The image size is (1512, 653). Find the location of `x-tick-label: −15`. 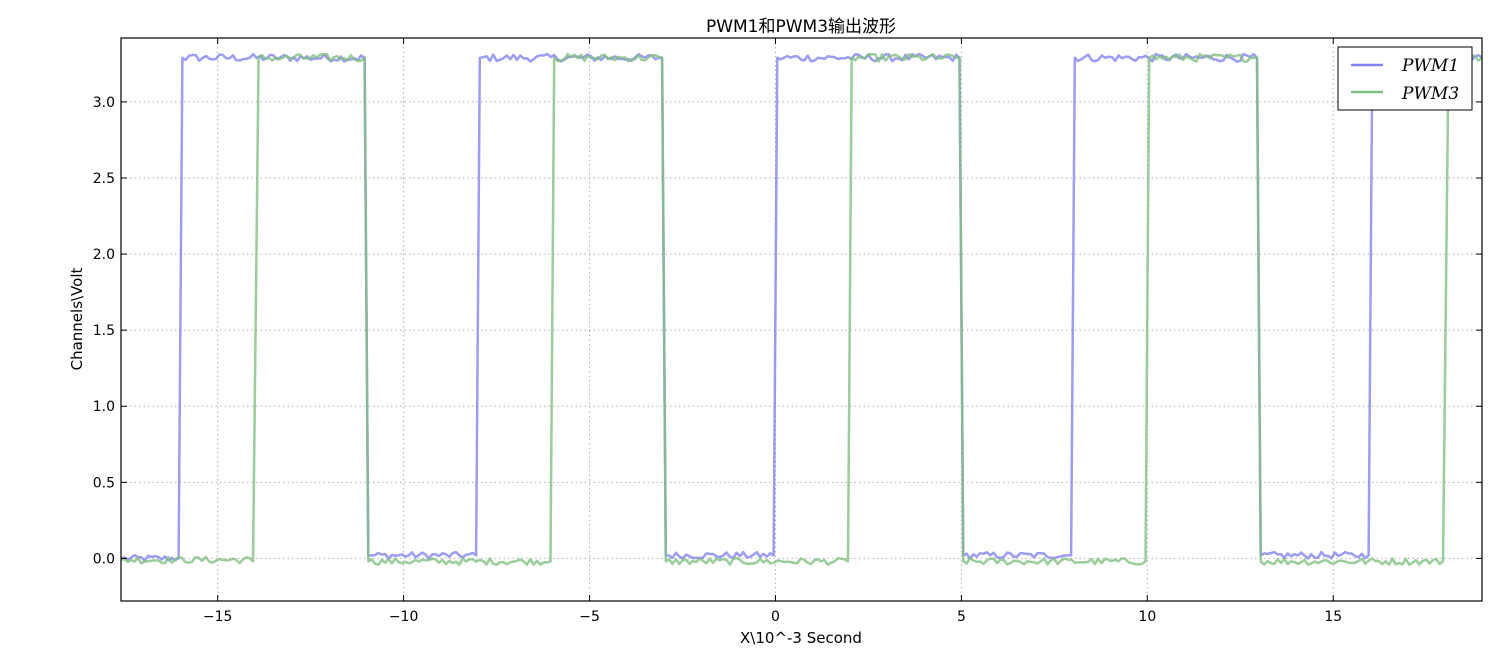

x-tick-label: −15 is located at coordinates (218, 617).